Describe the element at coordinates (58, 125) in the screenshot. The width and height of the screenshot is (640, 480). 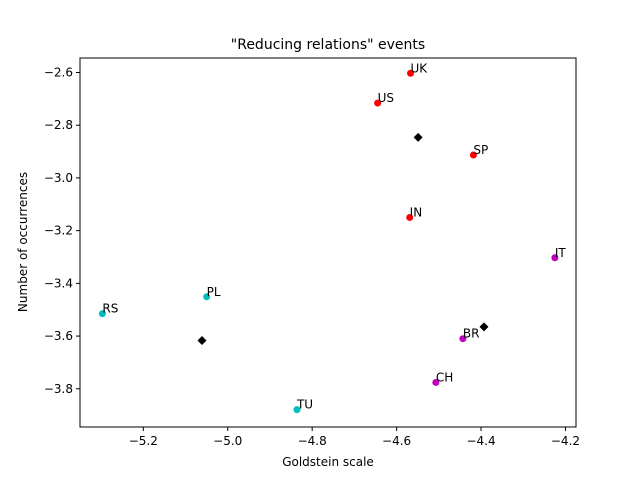
I see `y-tick-label: −2.8` at that location.